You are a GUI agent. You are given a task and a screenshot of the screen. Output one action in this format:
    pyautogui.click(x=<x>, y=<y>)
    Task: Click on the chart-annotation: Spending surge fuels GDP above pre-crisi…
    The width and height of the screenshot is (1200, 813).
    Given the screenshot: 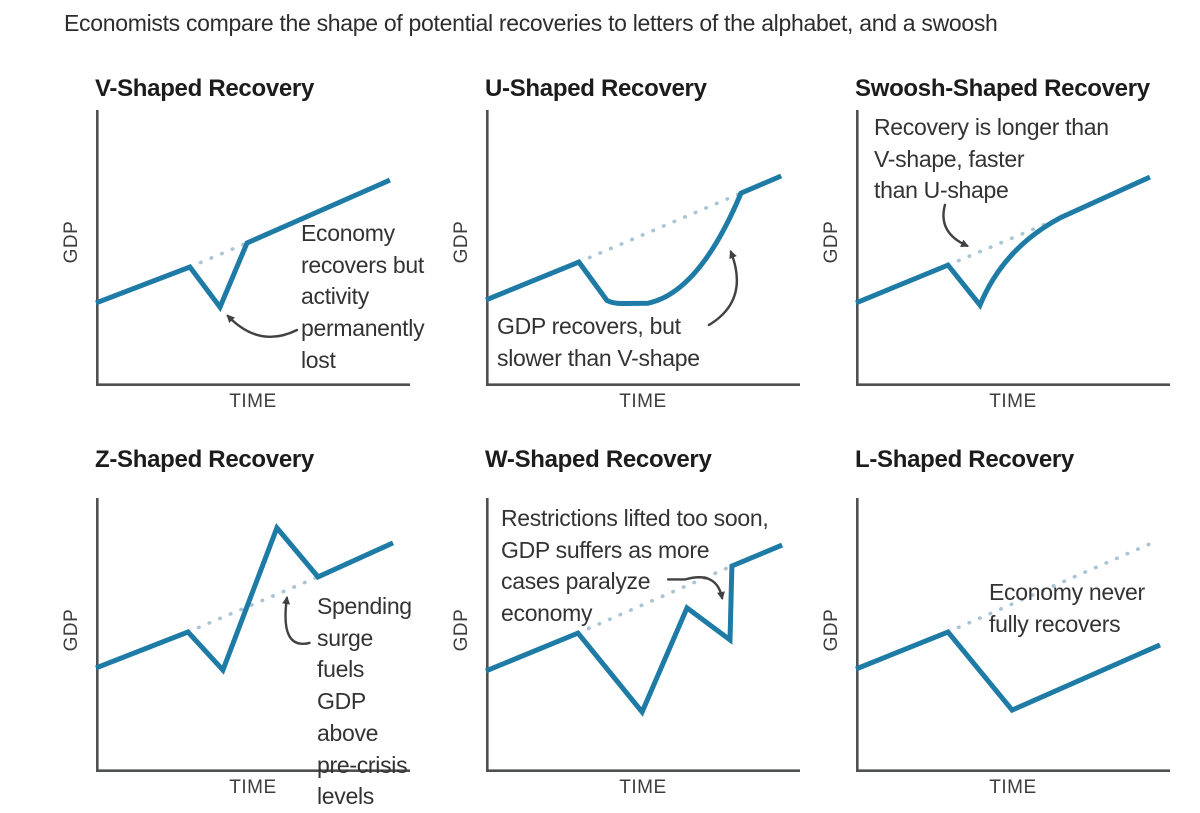 What is the action you would take?
    pyautogui.click(x=364, y=701)
    